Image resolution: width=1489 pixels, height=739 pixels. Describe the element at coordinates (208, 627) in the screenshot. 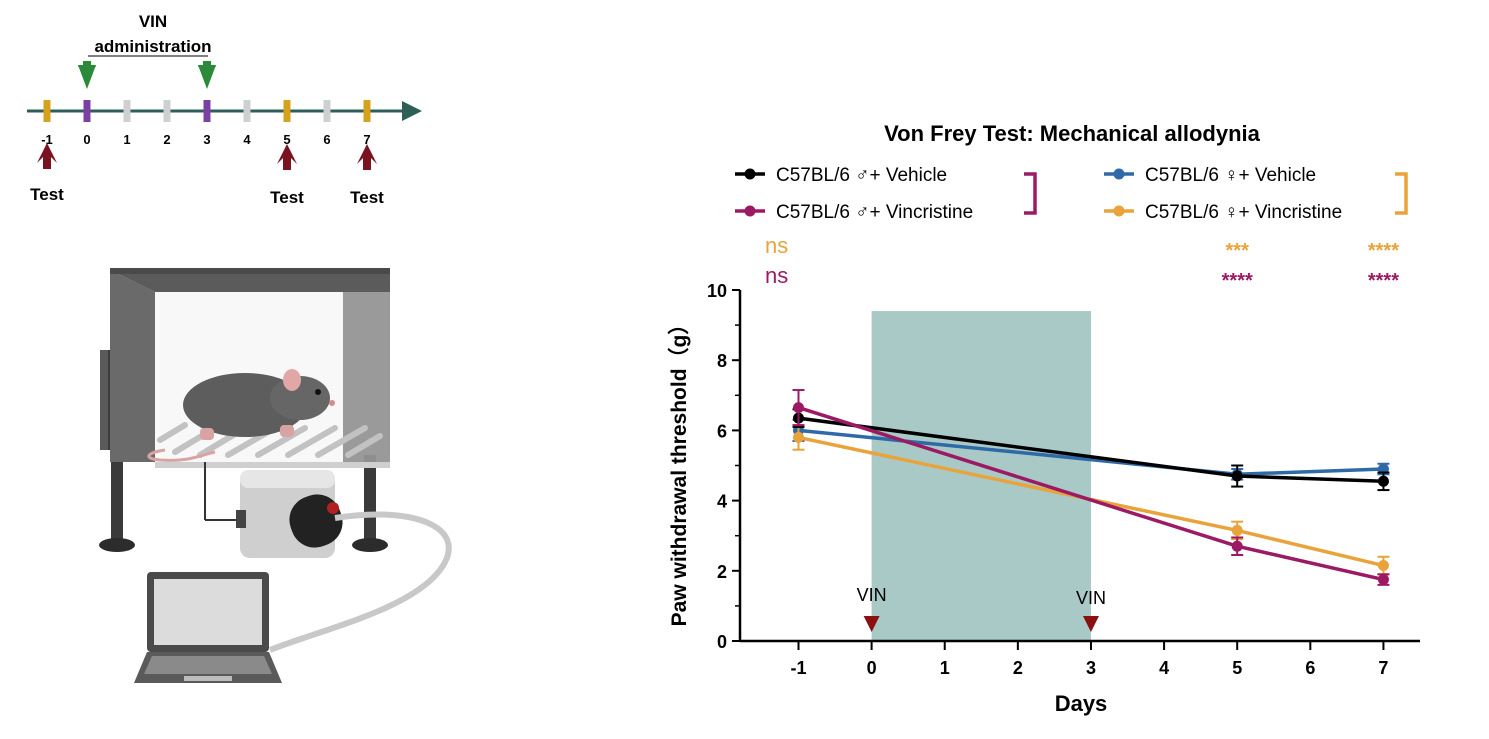

I see `laptop-icon` at that location.